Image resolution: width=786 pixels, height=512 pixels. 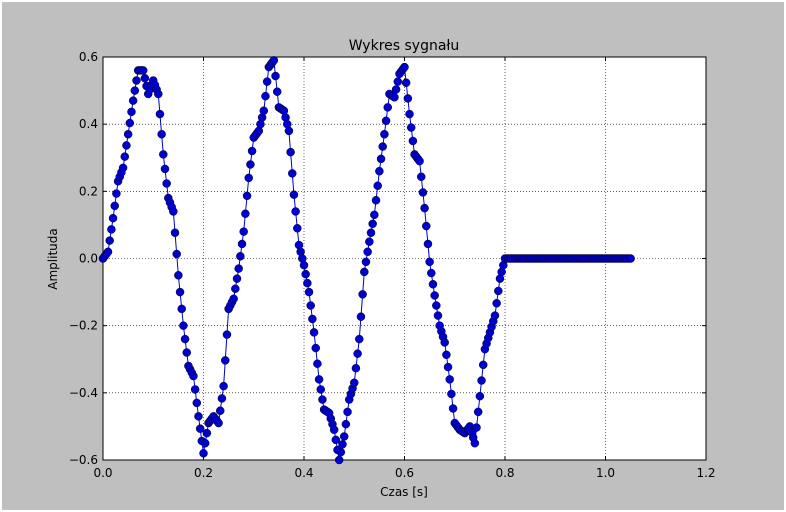 What do you see at coordinates (83, 326) in the screenshot?
I see `y-tick-label: −0.2` at bounding box center [83, 326].